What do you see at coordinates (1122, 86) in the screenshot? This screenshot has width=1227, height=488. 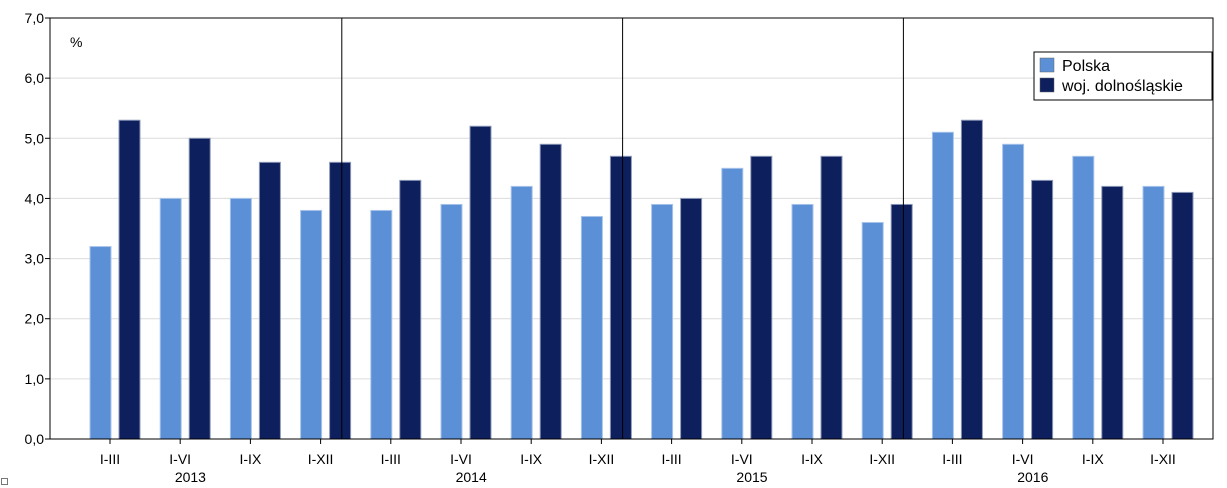 I see `legend-label: woj. dolnośląskie` at bounding box center [1122, 86].